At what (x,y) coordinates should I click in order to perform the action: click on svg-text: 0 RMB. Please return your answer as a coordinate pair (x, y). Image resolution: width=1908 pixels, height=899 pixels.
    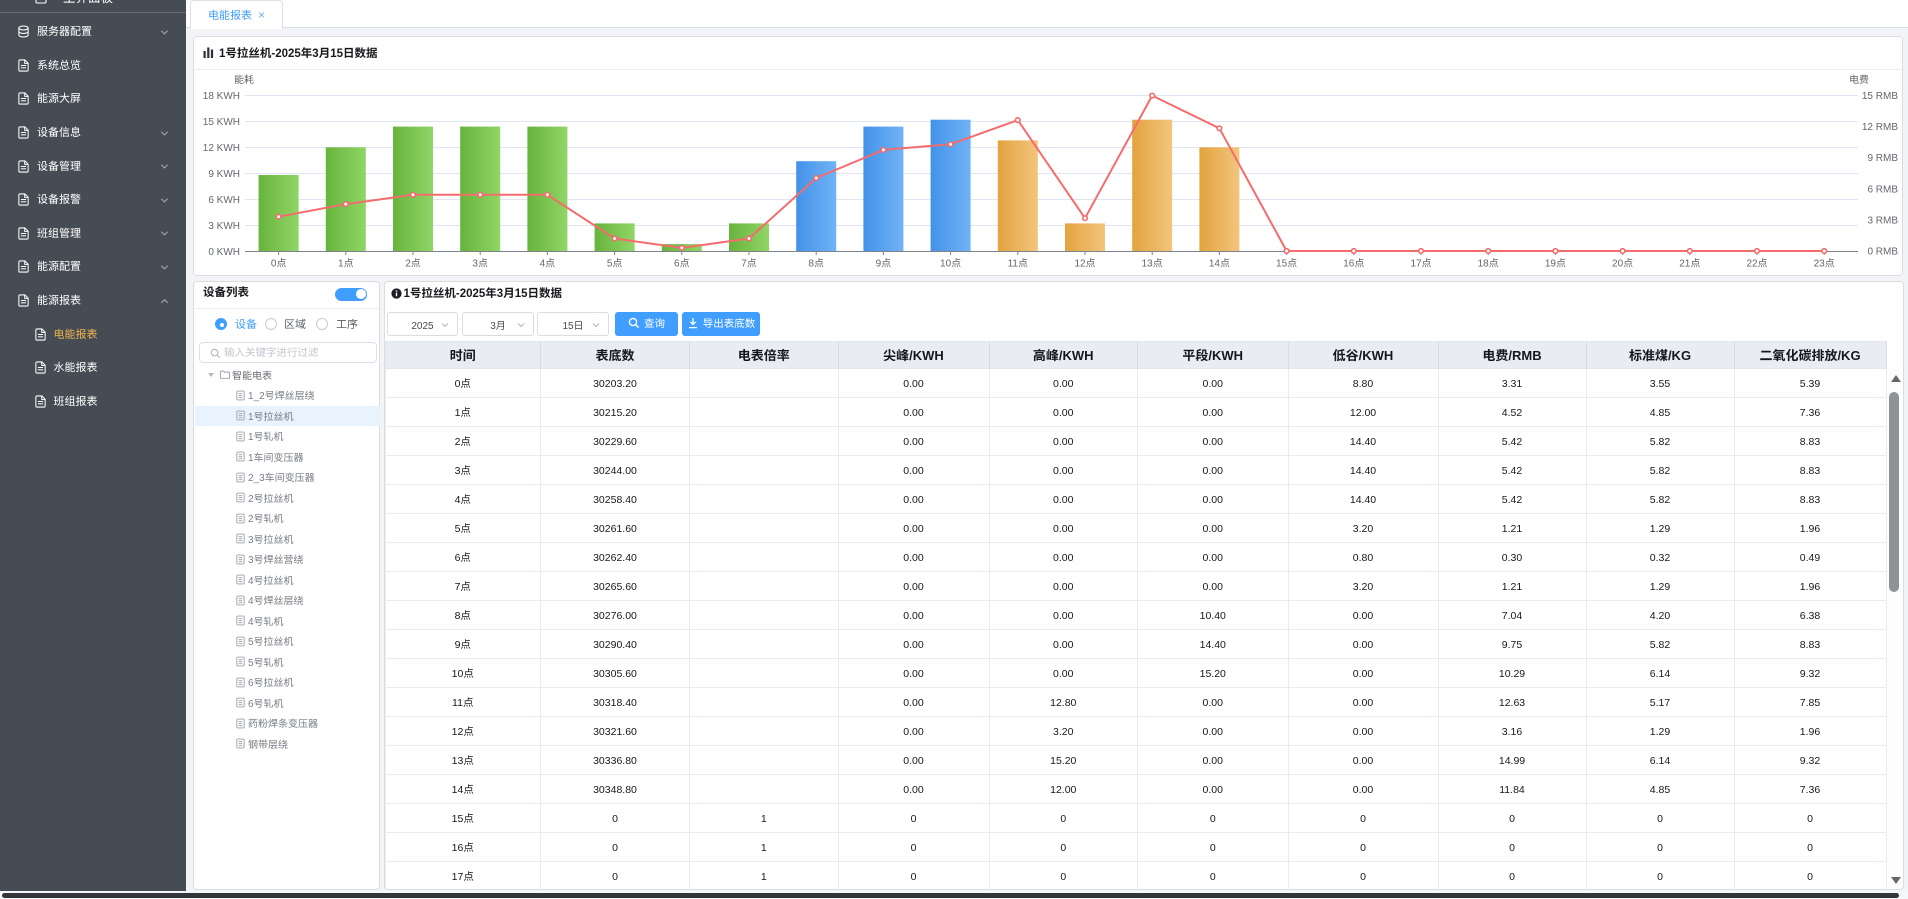
    Looking at the image, I should click on (1882, 250).